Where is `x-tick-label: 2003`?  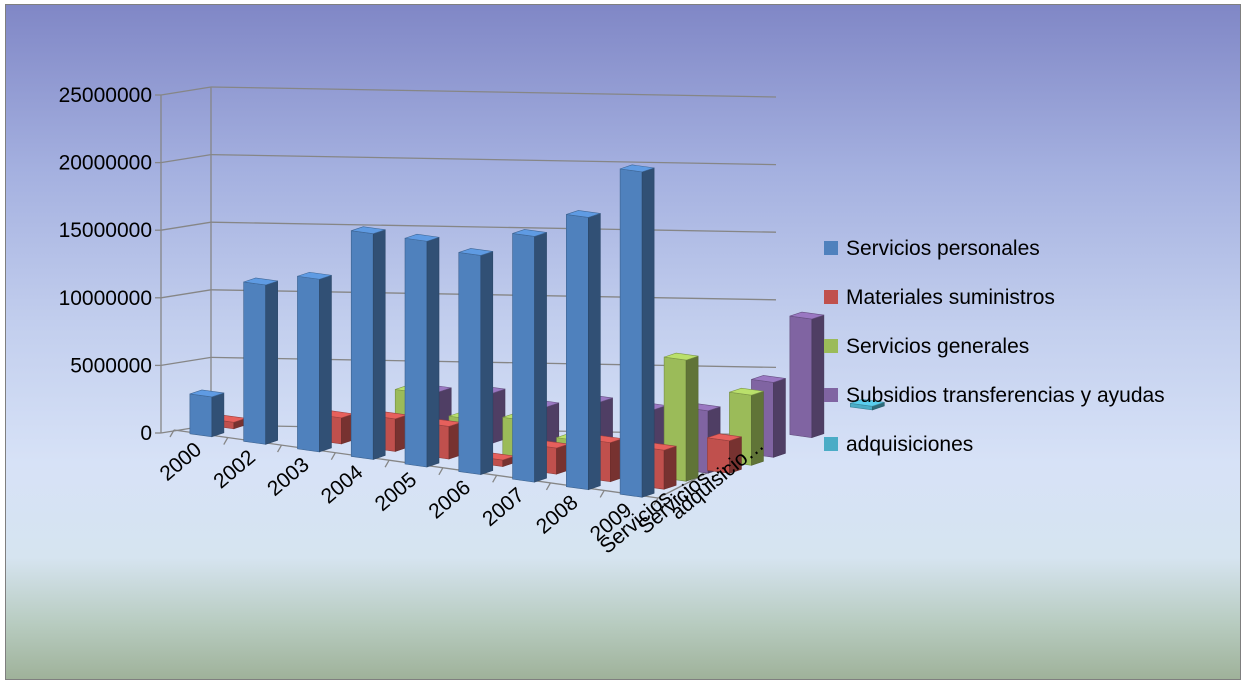 x-tick-label: 2003 is located at coordinates (288, 477).